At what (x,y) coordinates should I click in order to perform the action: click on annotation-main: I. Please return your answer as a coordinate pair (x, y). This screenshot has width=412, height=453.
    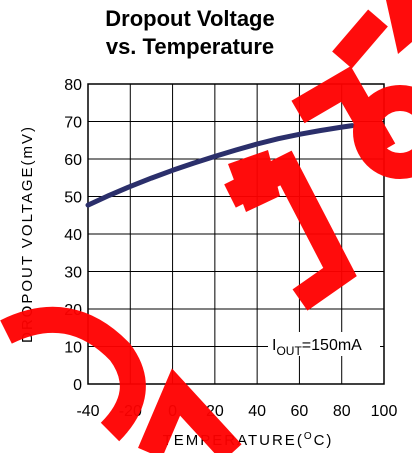
    Looking at the image, I should click on (274, 345).